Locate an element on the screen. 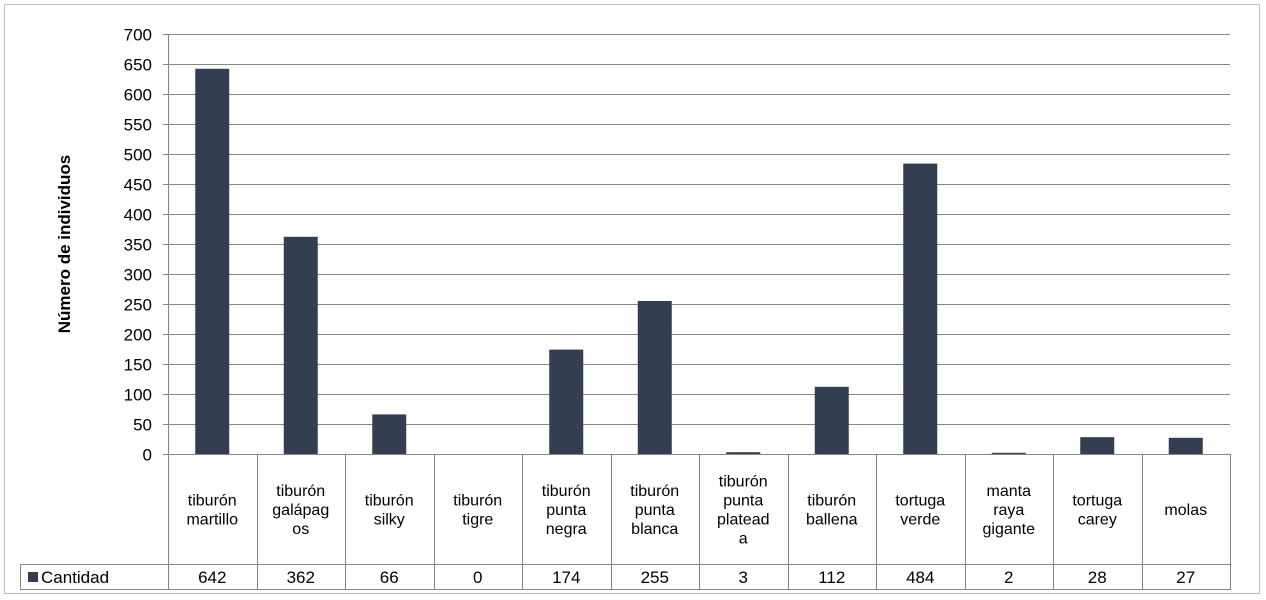  x-category-label: molas is located at coordinates (1185, 510).